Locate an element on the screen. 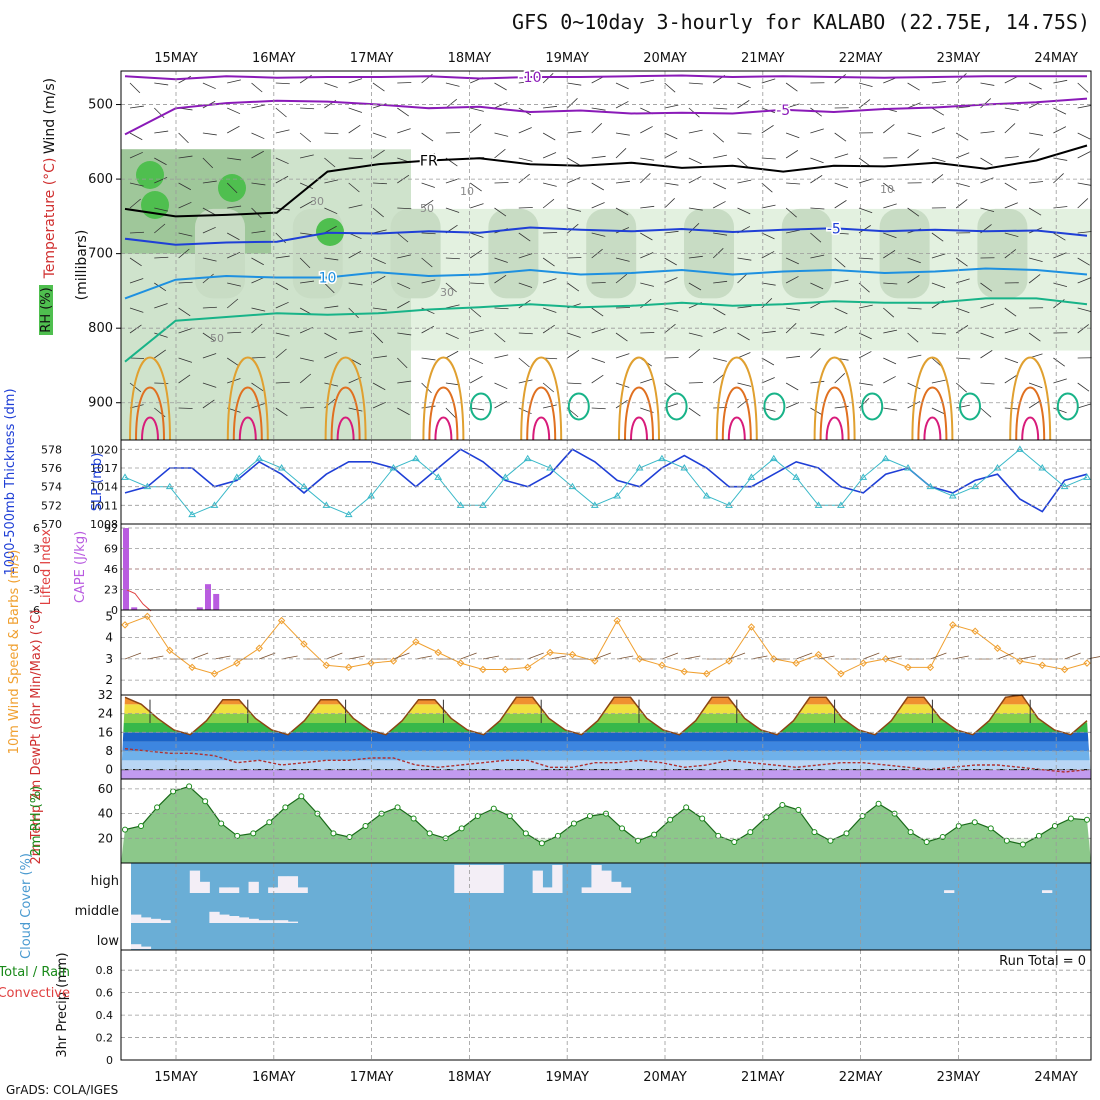 Image resolution: width=1100 pixels, height=1100 pixels. bottom-day-label: 15MAY is located at coordinates (176, 1077).